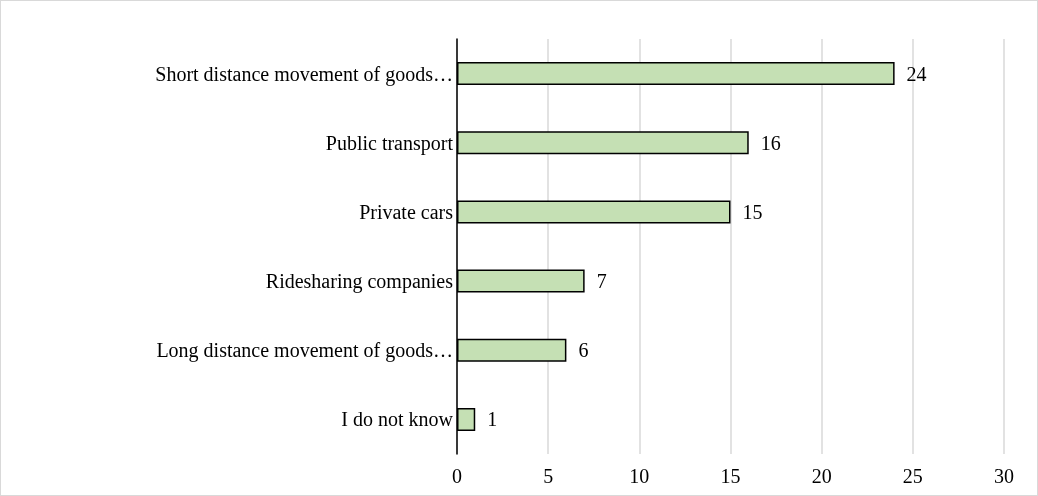 This screenshot has width=1038, height=496. Describe the element at coordinates (548, 476) in the screenshot. I see `x-tick-label: 5` at that location.